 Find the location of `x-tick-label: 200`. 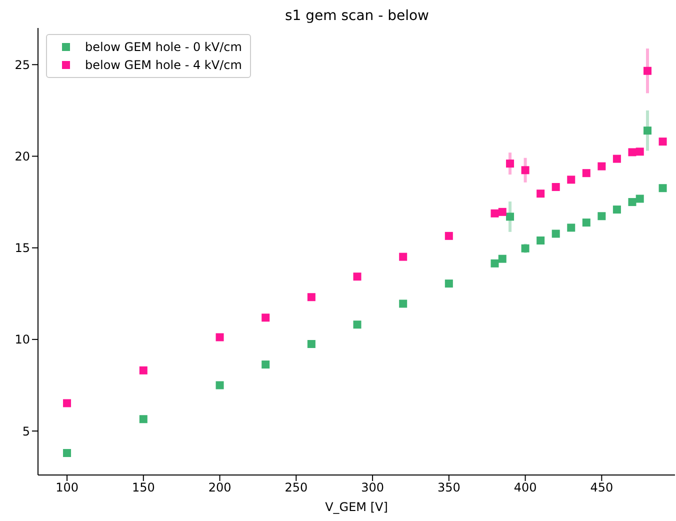

x-tick-label: 200 is located at coordinates (220, 487).